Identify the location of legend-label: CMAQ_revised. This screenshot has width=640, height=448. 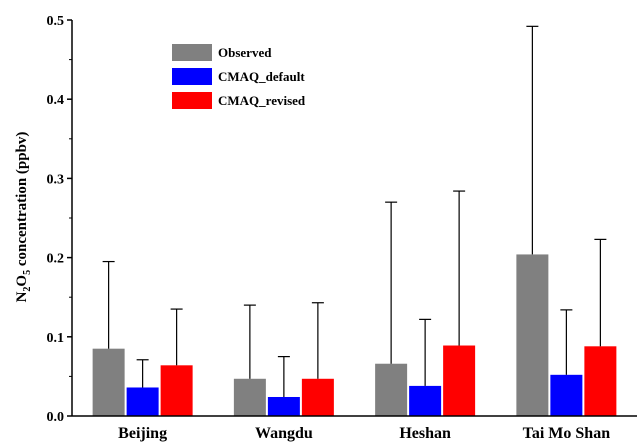
(262, 100).